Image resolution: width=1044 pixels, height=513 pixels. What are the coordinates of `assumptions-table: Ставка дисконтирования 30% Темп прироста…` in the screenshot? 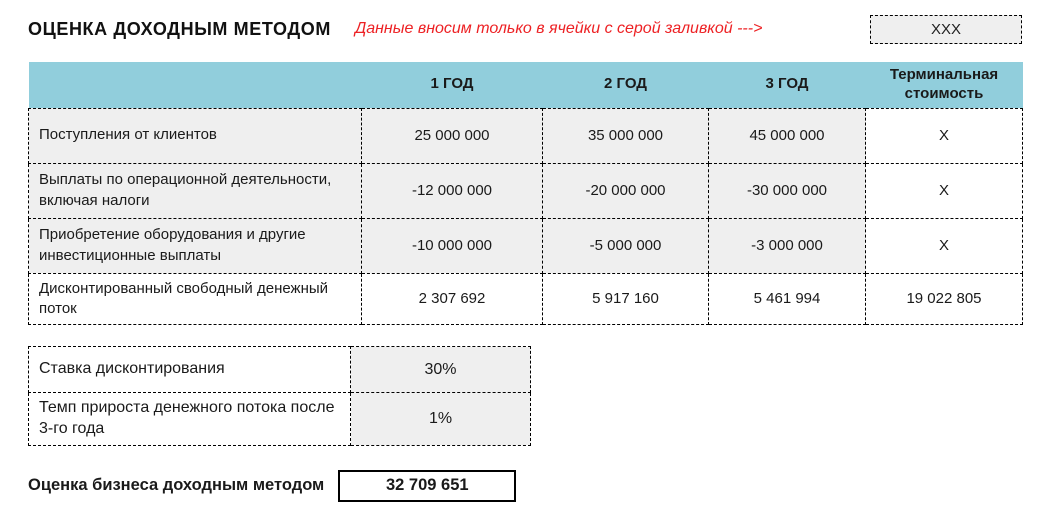 It's located at (279, 396).